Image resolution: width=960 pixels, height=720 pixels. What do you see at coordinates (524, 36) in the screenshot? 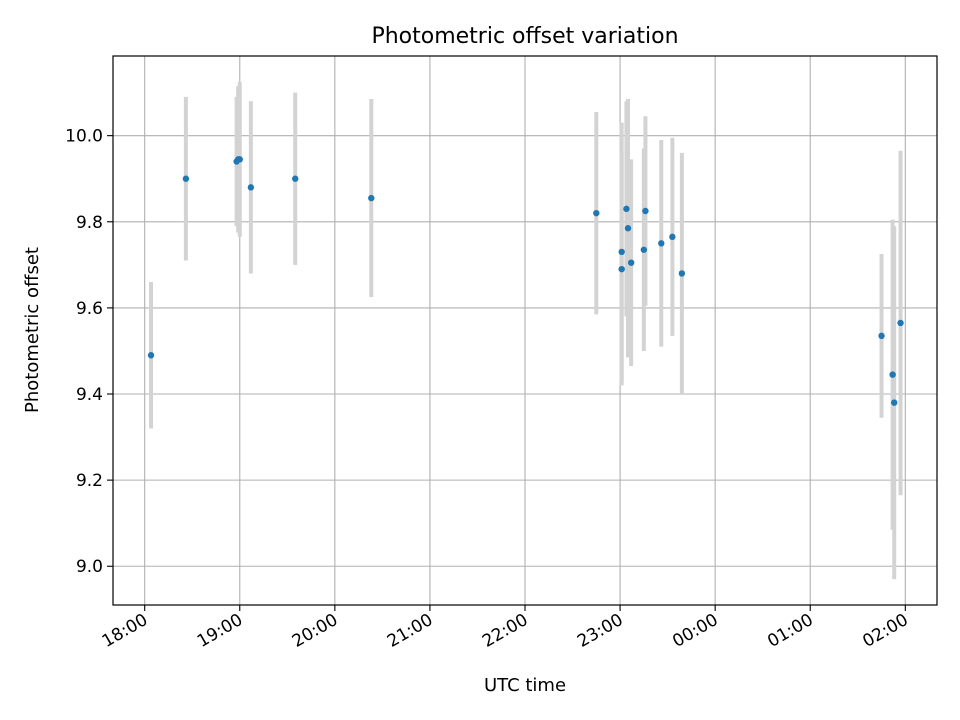
I see `chart-title: Photometric offset variation` at bounding box center [524, 36].